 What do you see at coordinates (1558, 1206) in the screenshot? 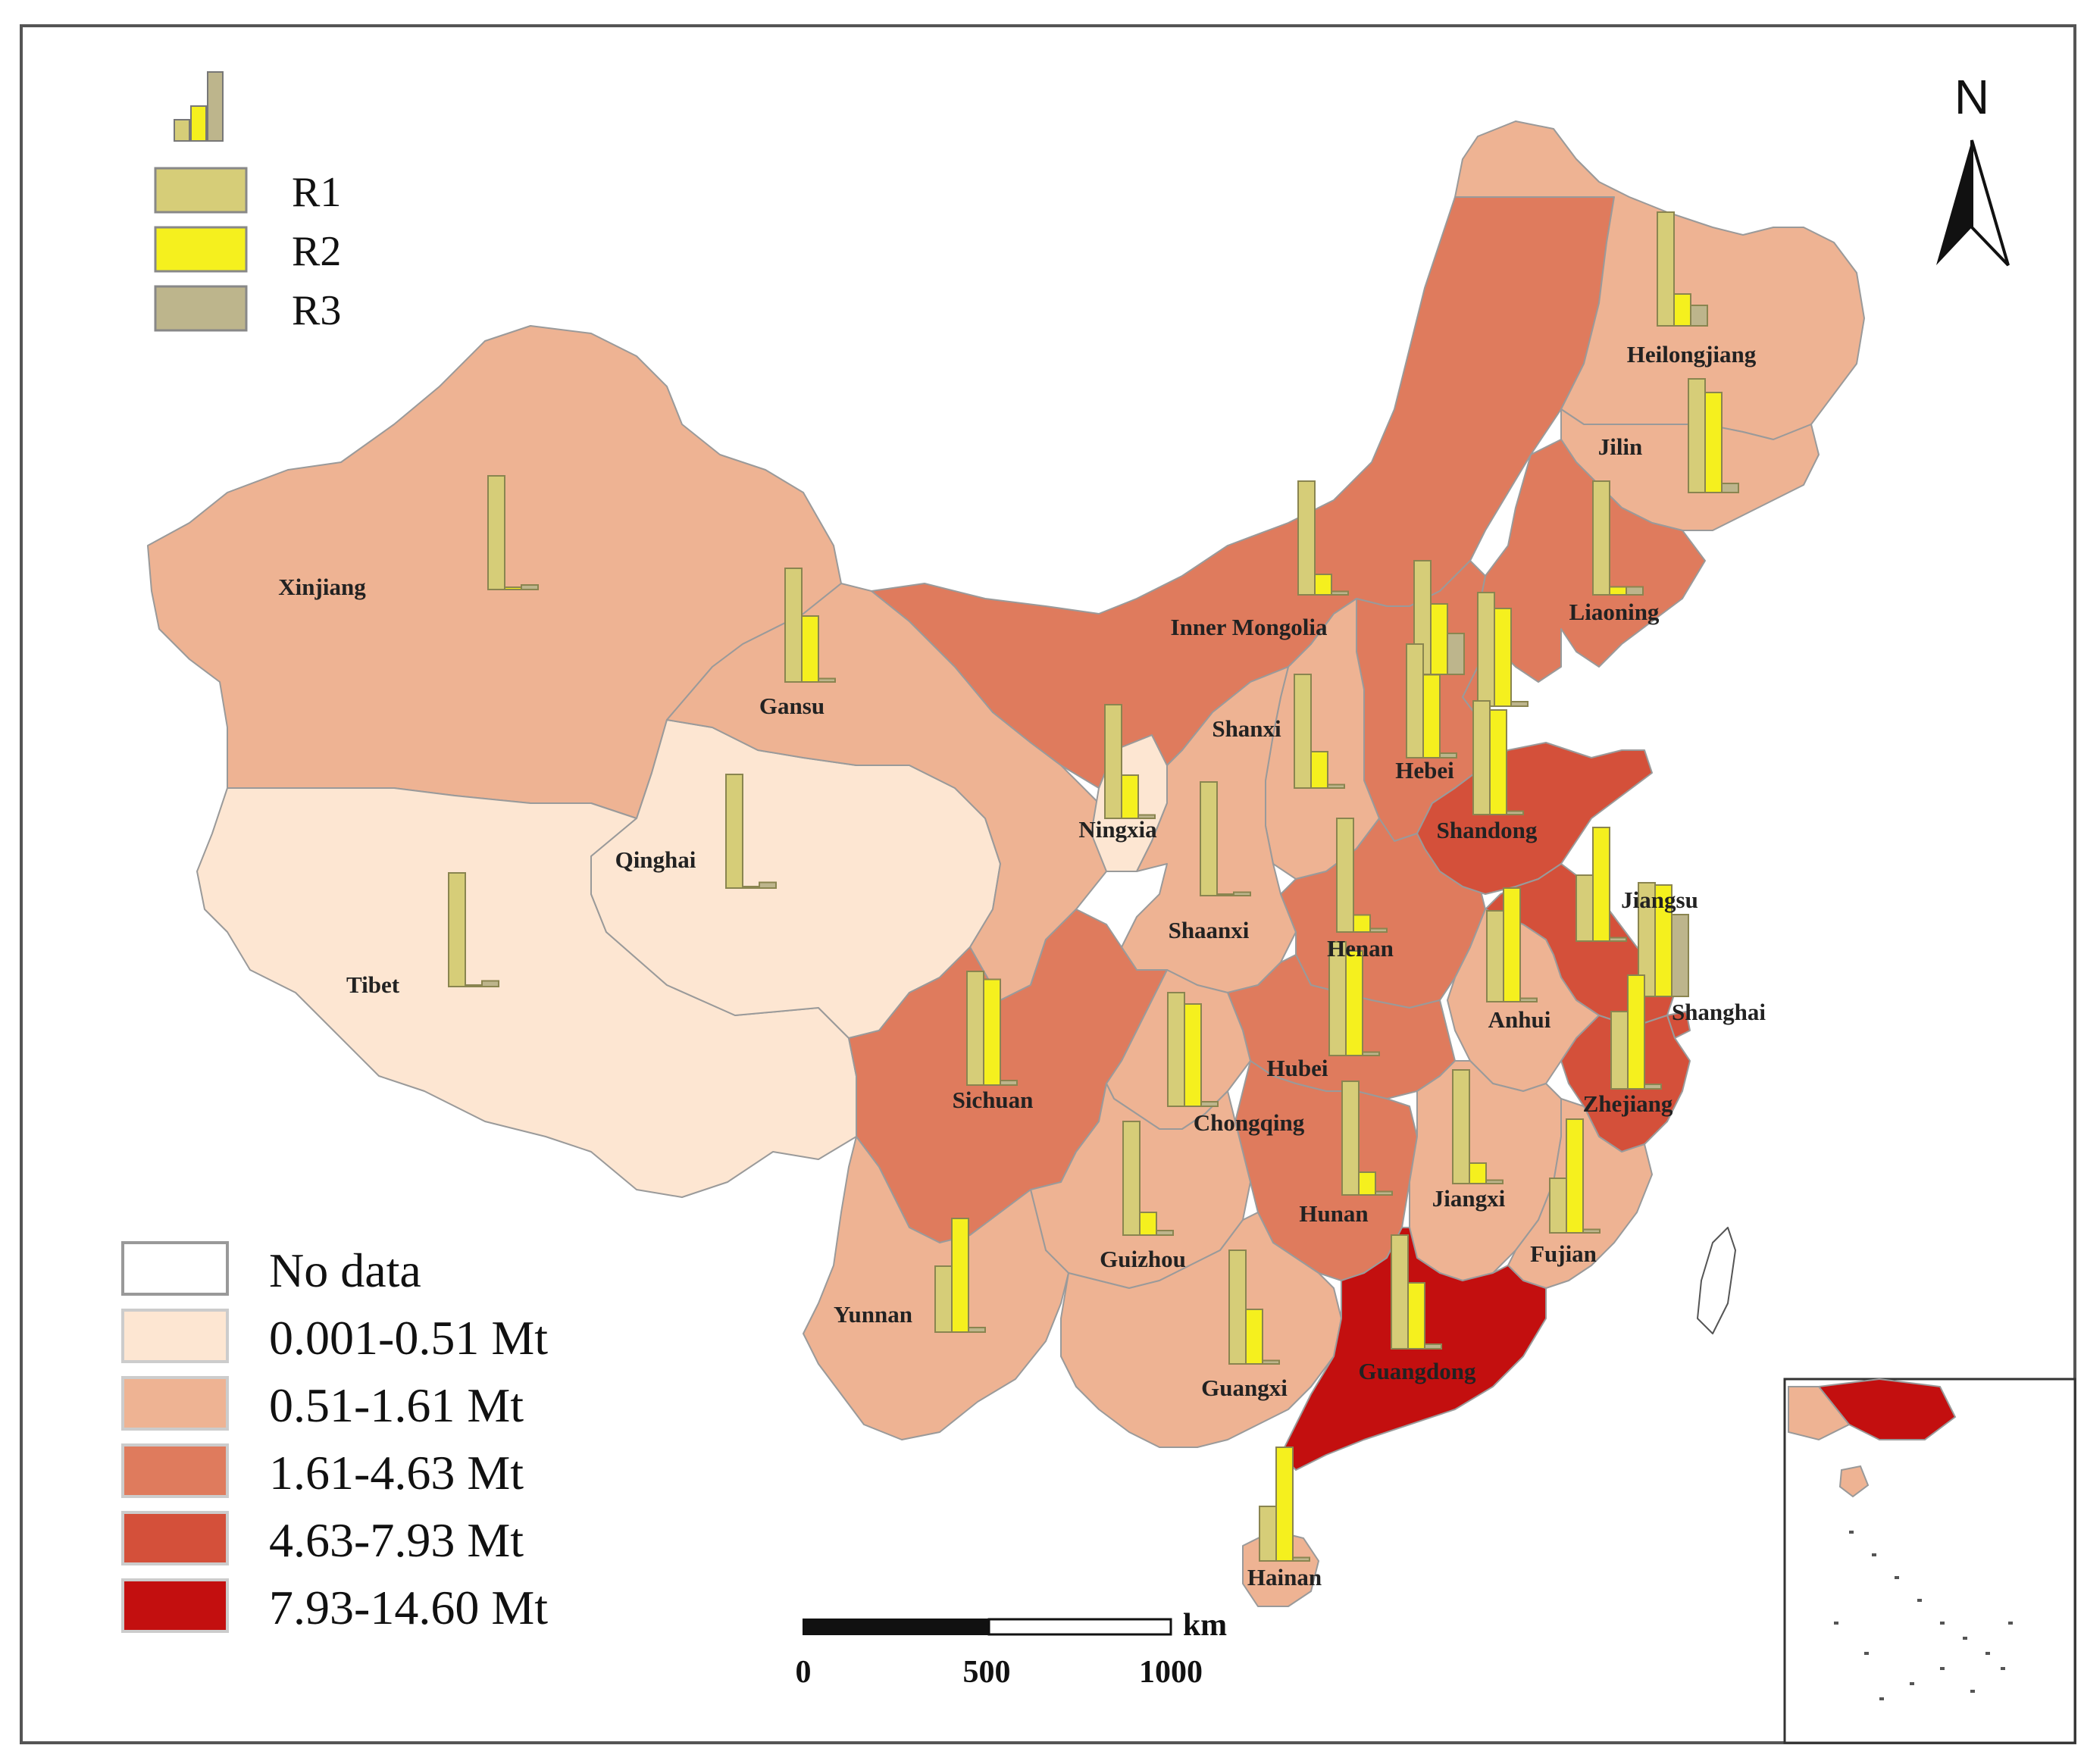
I see `bar-fujian-r1` at bounding box center [1558, 1206].